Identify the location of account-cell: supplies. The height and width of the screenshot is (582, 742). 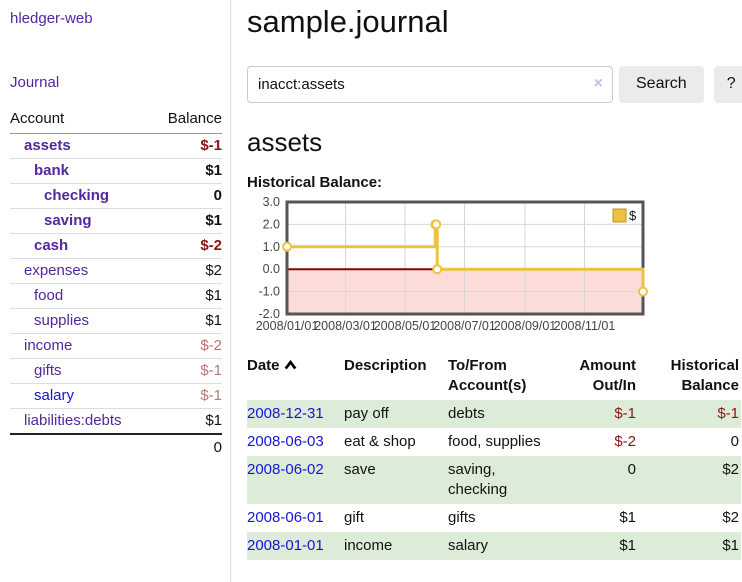
(81, 321).